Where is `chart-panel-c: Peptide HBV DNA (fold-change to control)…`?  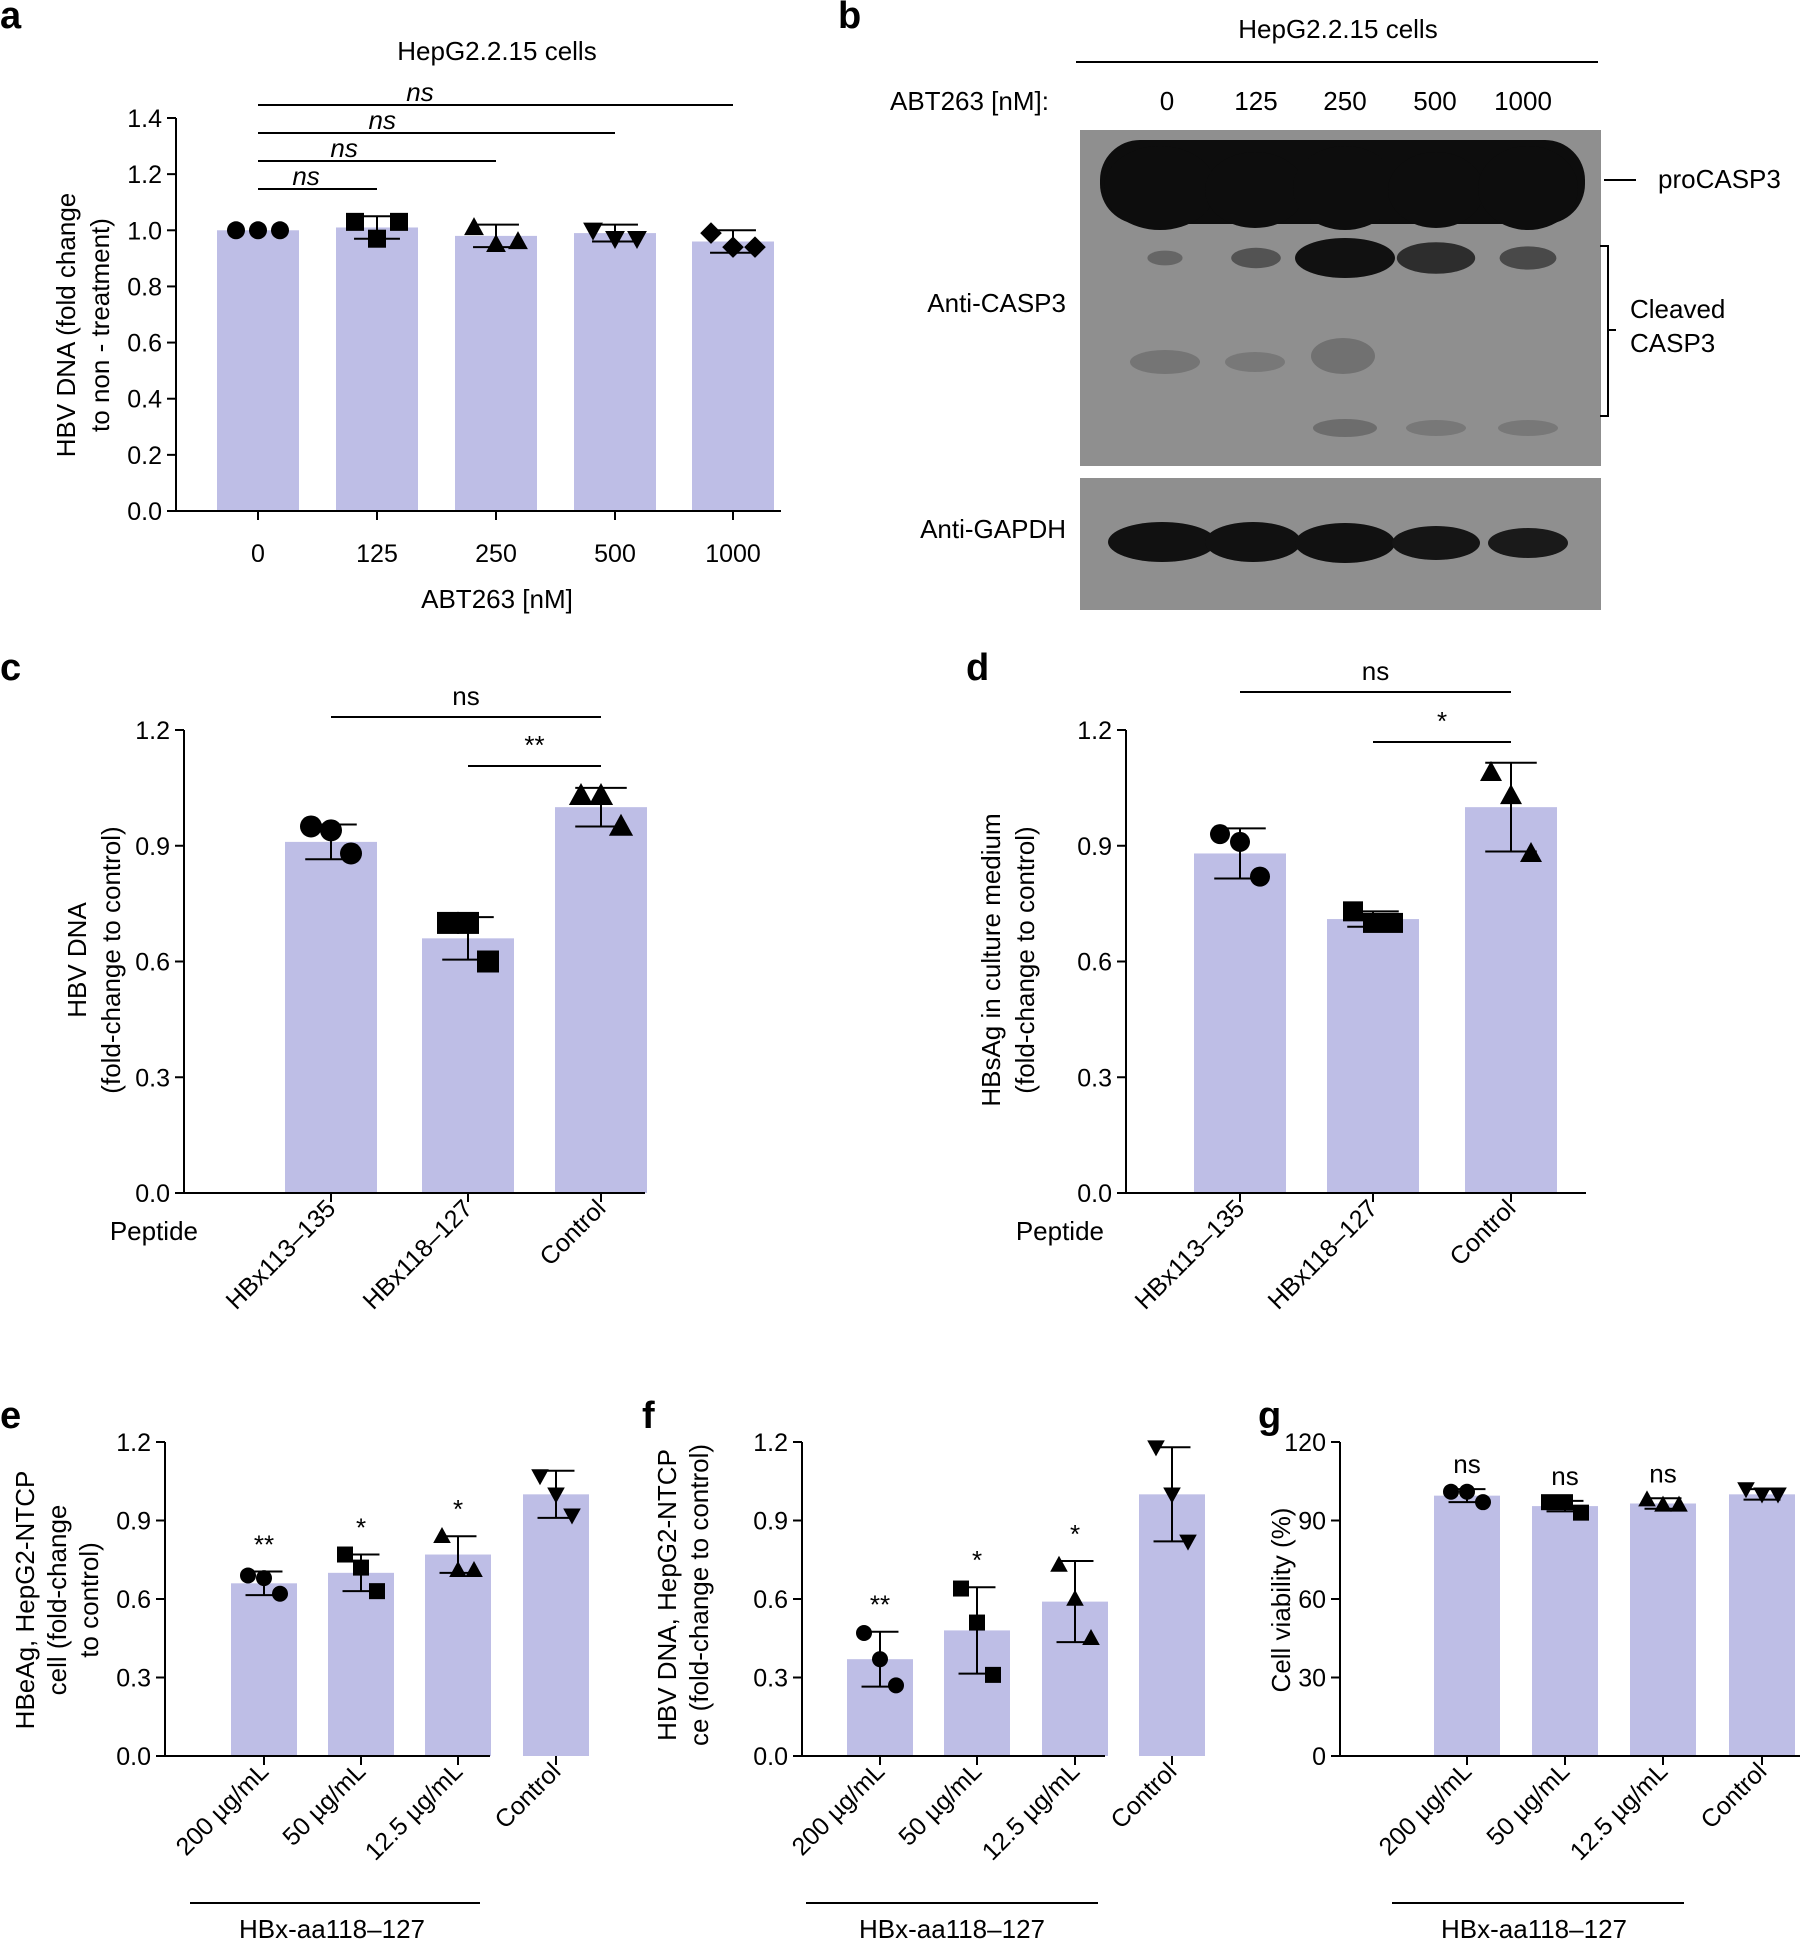
chart-panel-c: Peptide HBV DNA (fold-change to control)… is located at coordinates (354, 998).